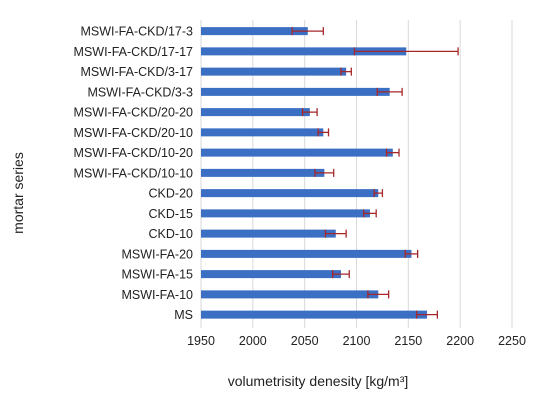 This screenshot has width=550, height=411. What do you see at coordinates (408, 341) in the screenshot?
I see `x-tick-label: 2150` at bounding box center [408, 341].